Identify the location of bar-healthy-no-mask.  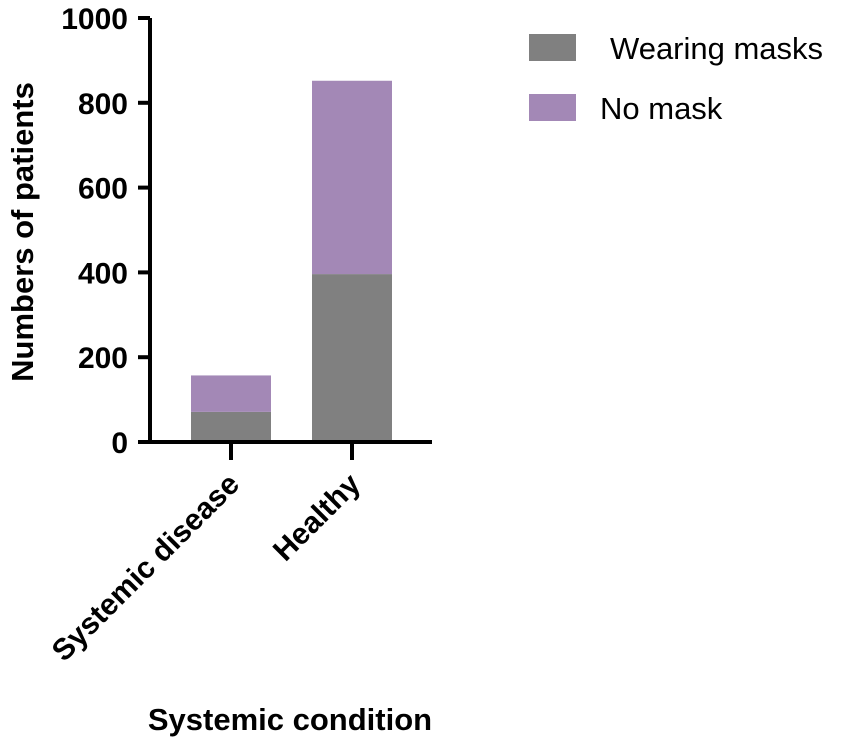
(352, 177).